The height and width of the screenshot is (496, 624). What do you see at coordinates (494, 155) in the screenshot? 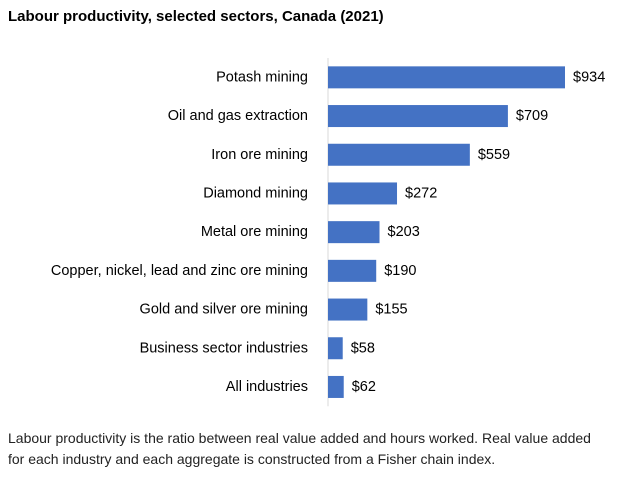
I see `data-label: $559` at bounding box center [494, 155].